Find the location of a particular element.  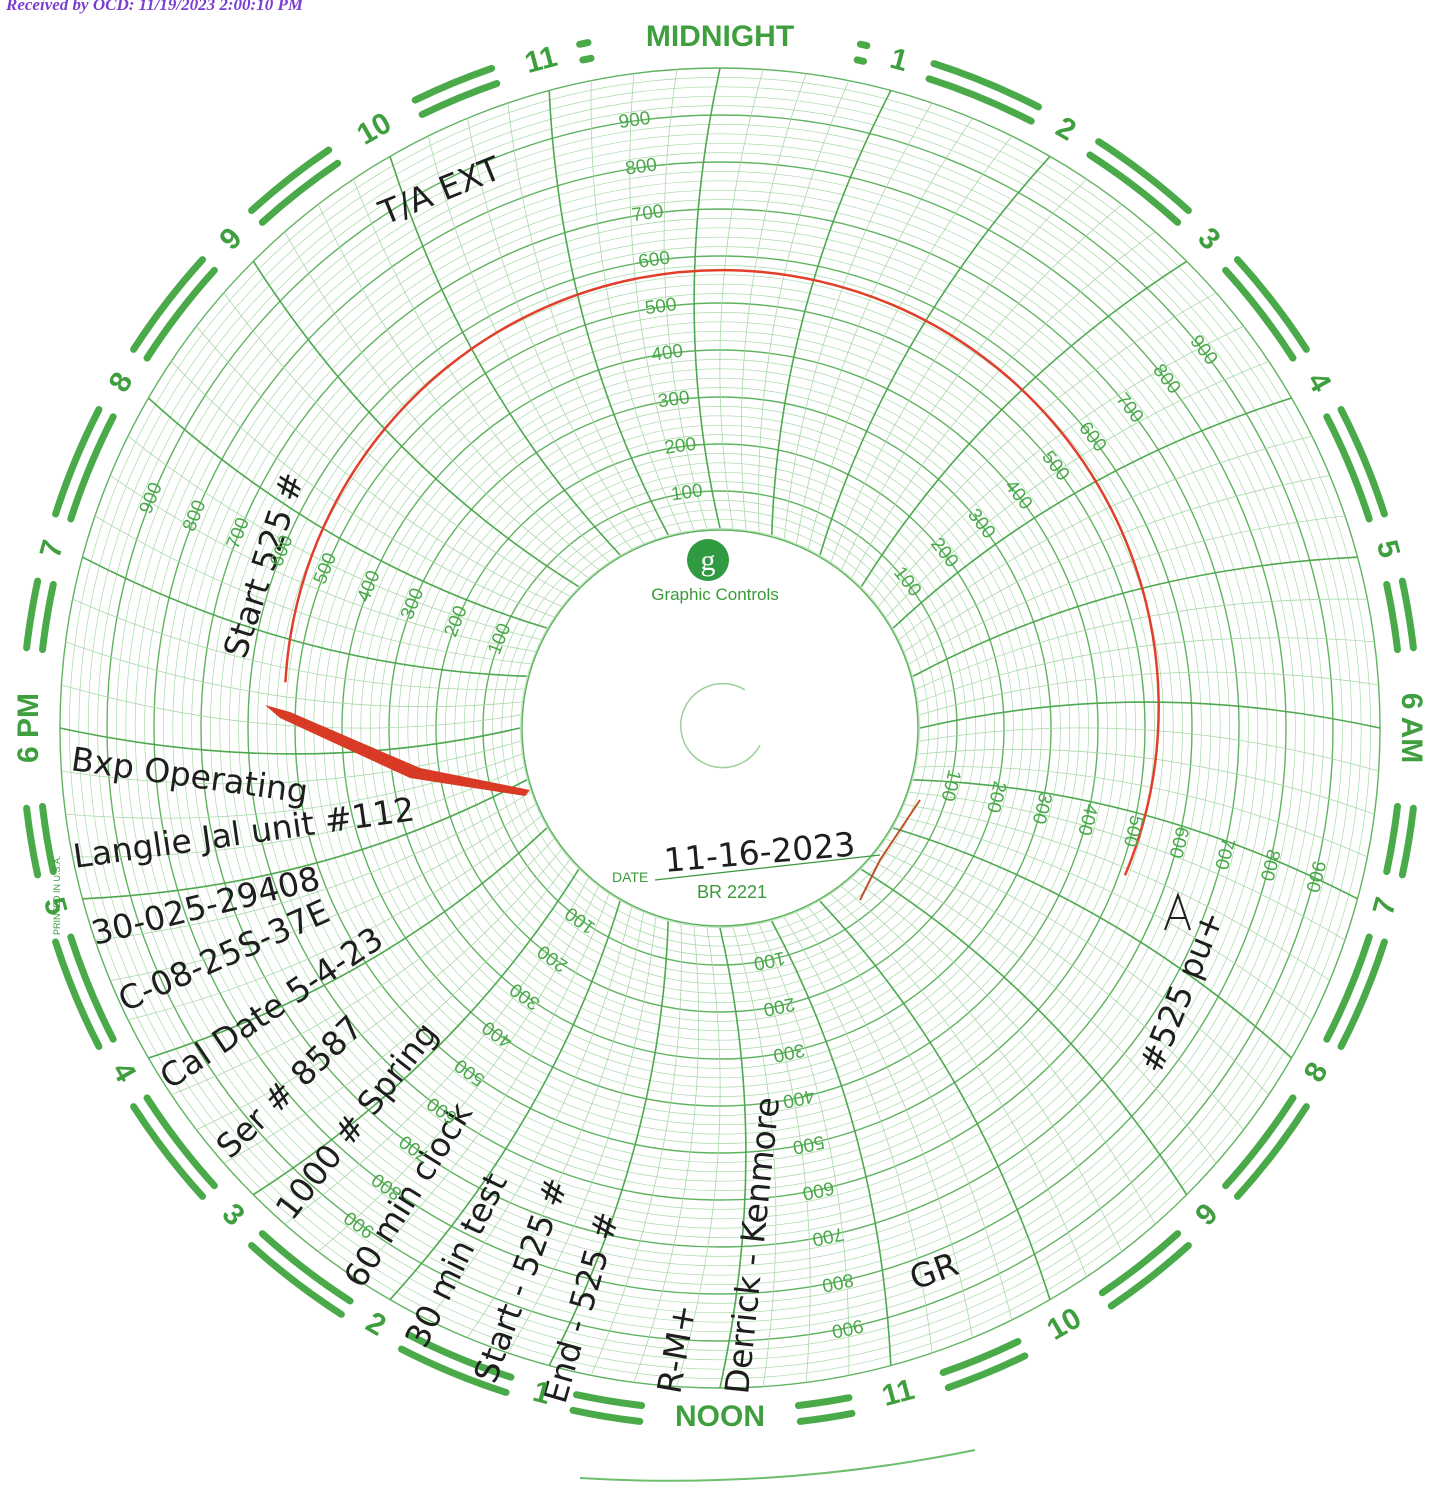

received-stamp: Received by OCD: 11/19/2023 2:00:10 PM is located at coordinates (154, 7).